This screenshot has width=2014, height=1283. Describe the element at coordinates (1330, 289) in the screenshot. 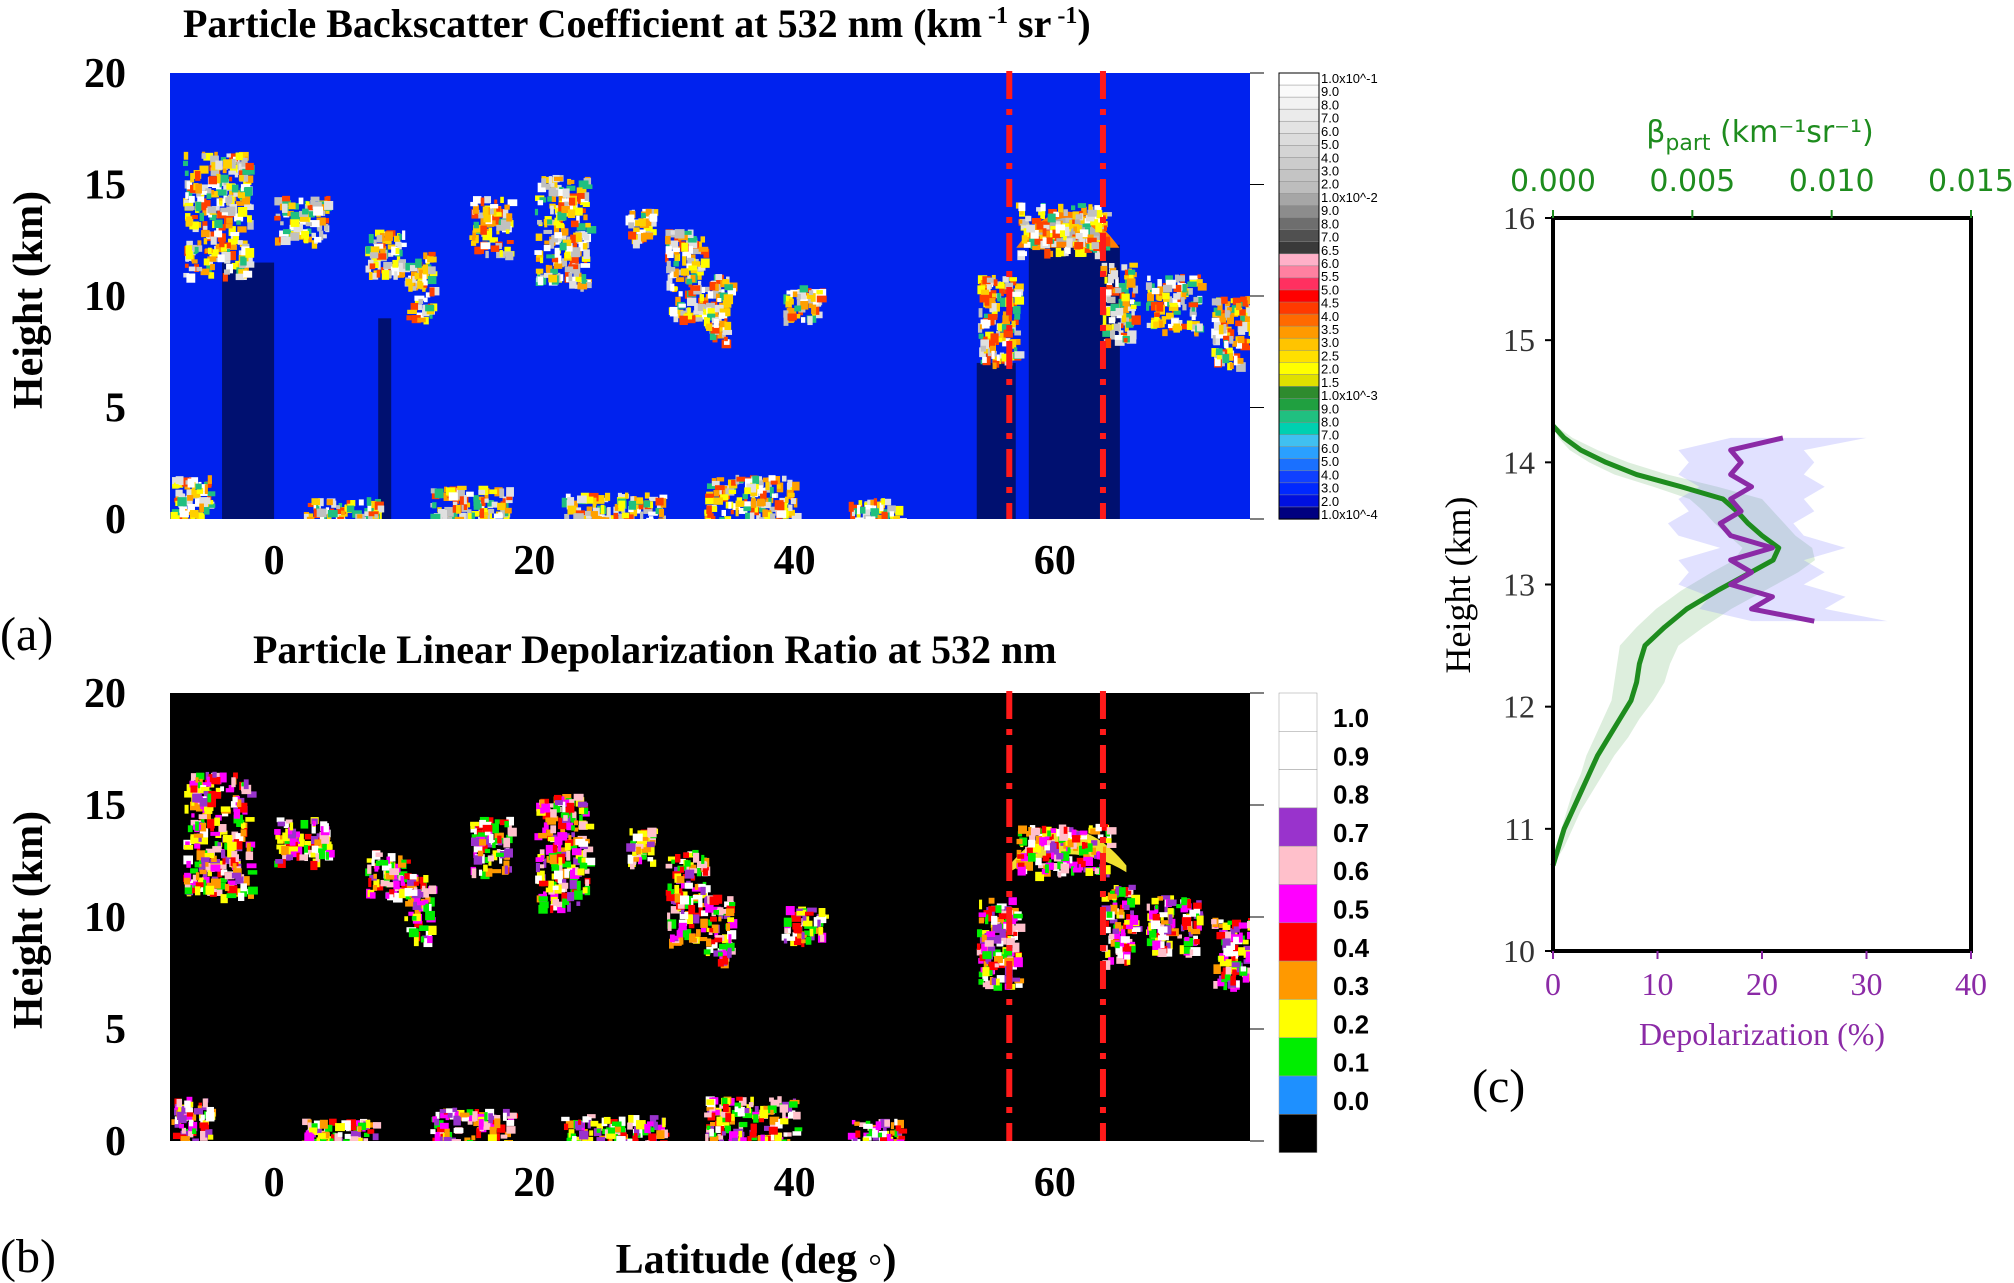

I see `colorbar-label: 5.0` at that location.